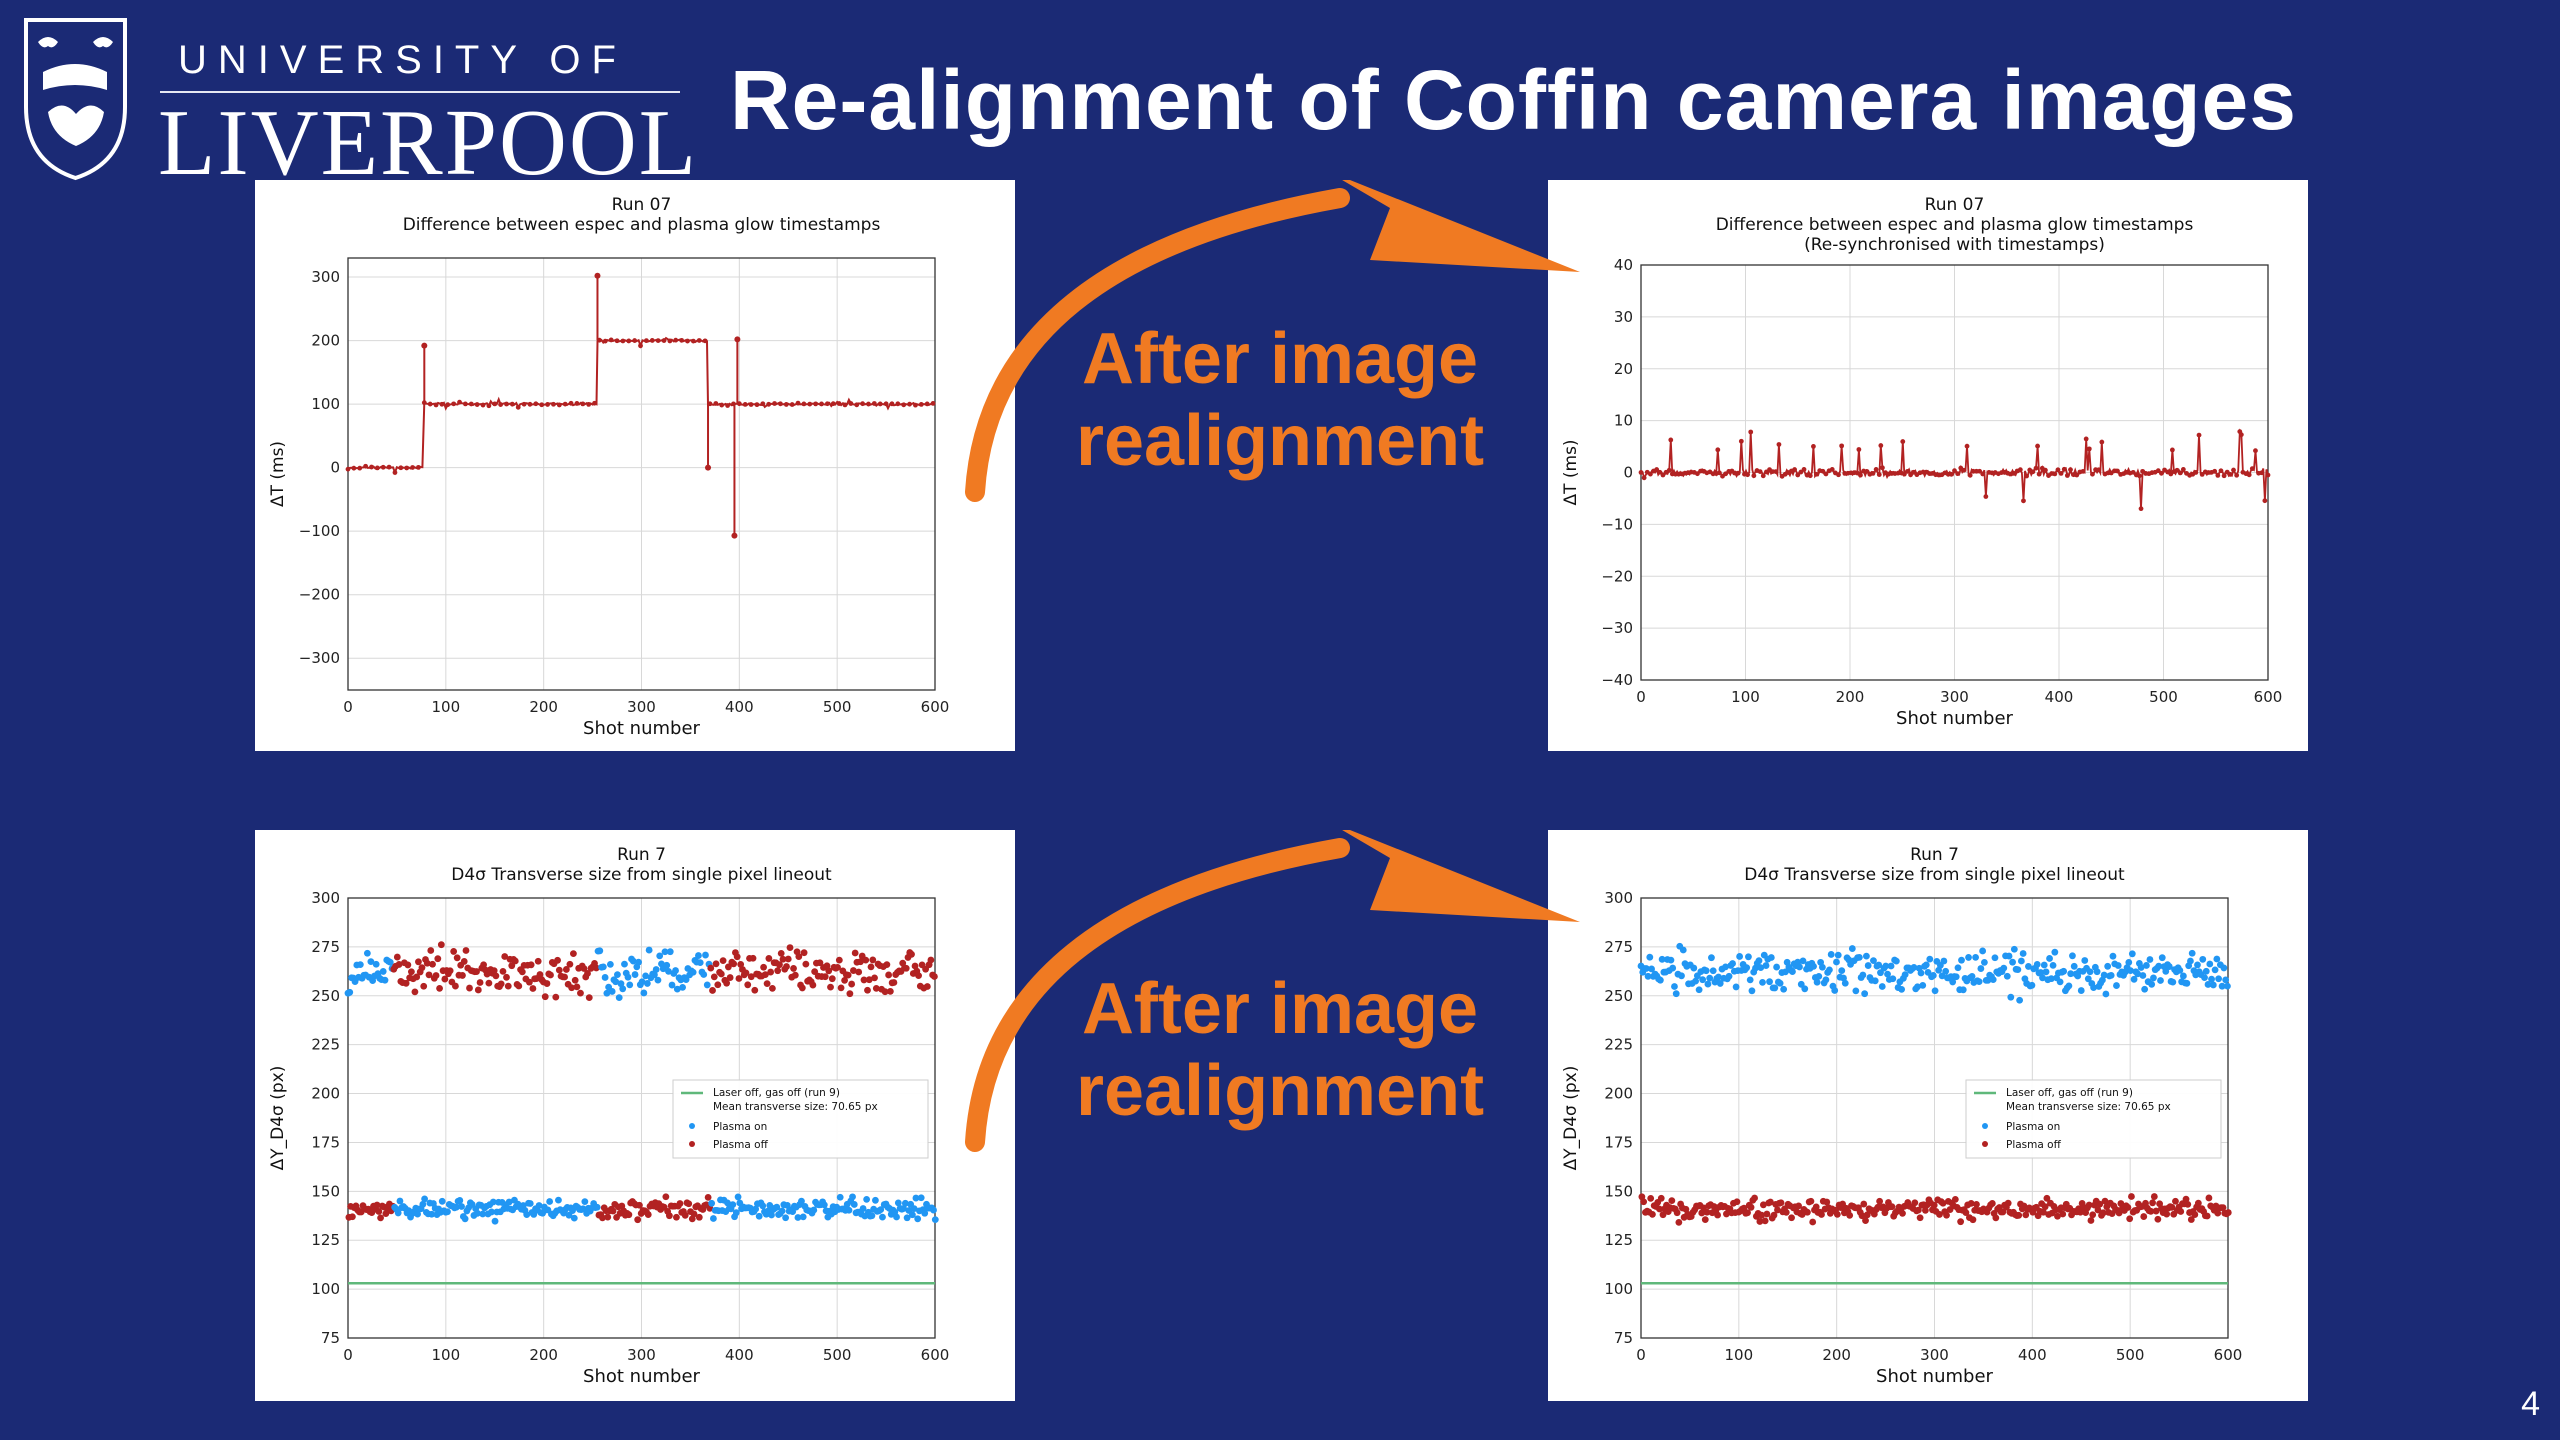 This screenshot has width=2560, height=1440. What do you see at coordinates (325, 898) in the screenshot?
I see `y-tick-label: 300` at bounding box center [325, 898].